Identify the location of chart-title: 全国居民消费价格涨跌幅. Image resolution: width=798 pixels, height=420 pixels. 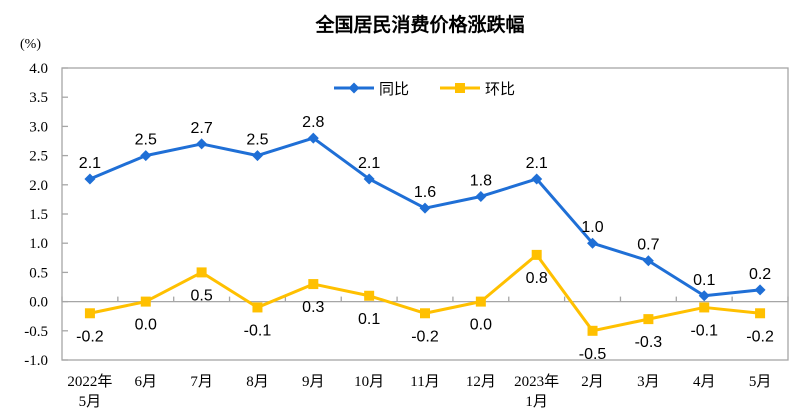
(419, 24).